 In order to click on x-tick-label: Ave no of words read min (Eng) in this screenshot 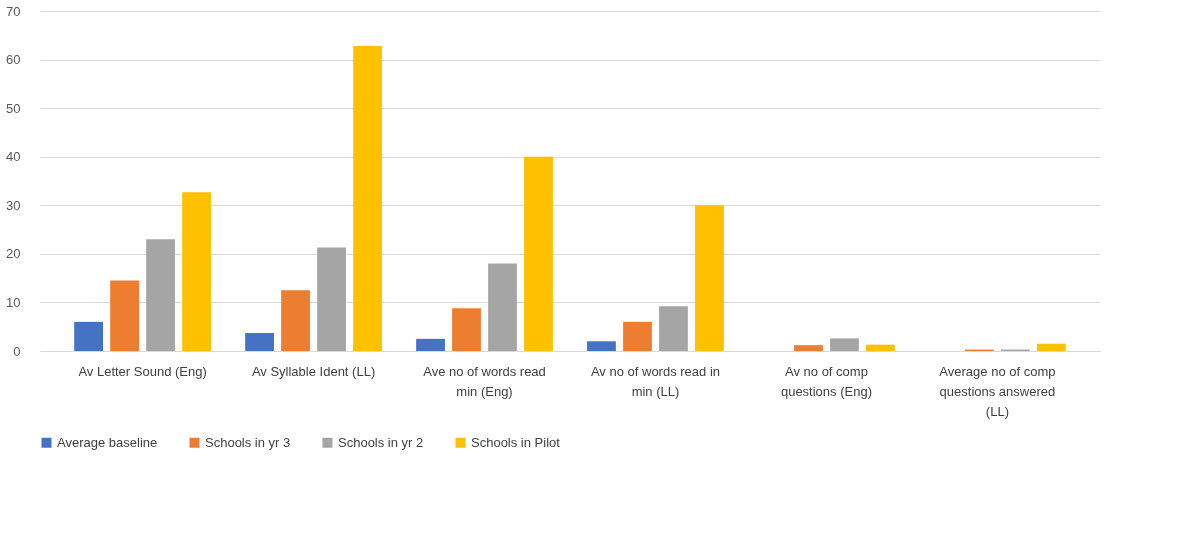, I will do `click(484, 381)`.